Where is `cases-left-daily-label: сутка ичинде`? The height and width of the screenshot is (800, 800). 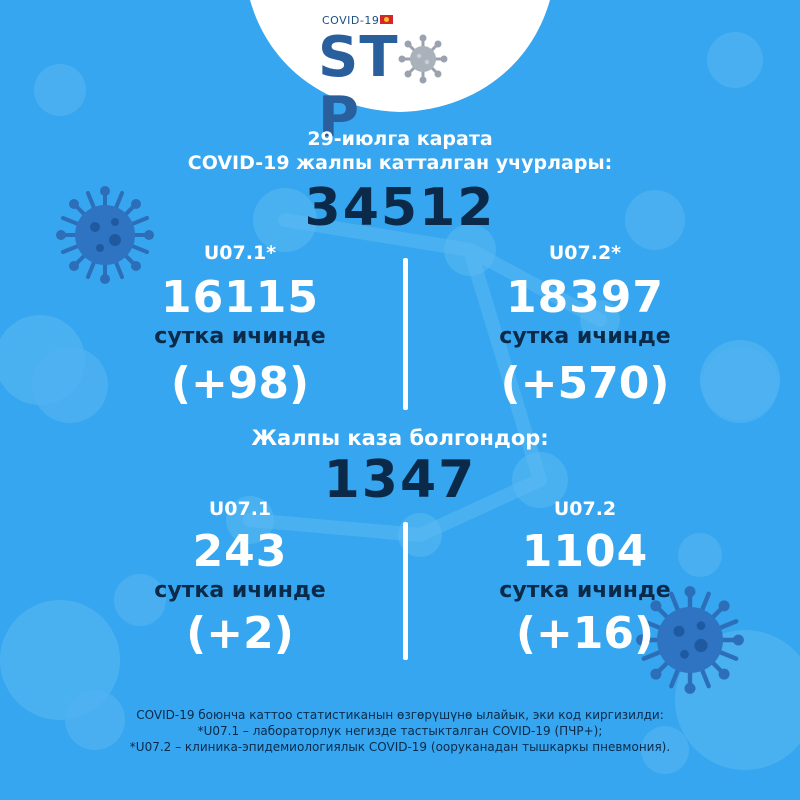
cases-left-daily-label: сутка ичинде is located at coordinates (240, 336).